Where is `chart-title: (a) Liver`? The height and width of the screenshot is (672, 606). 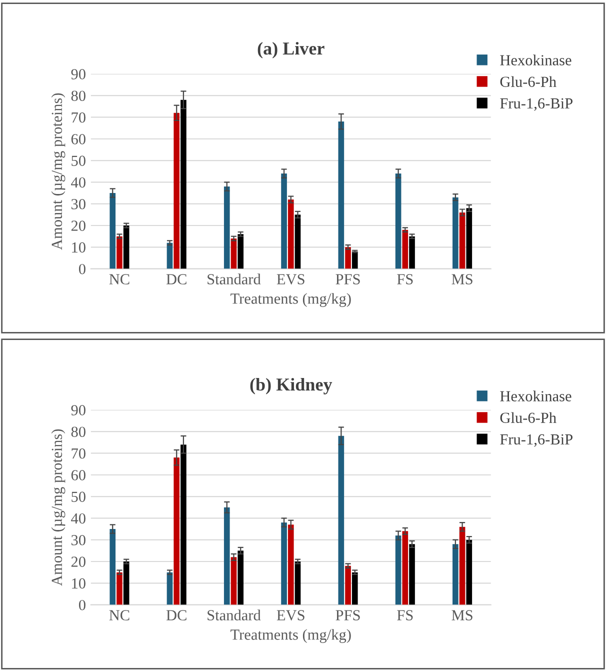 chart-title: (a) Liver is located at coordinates (291, 50).